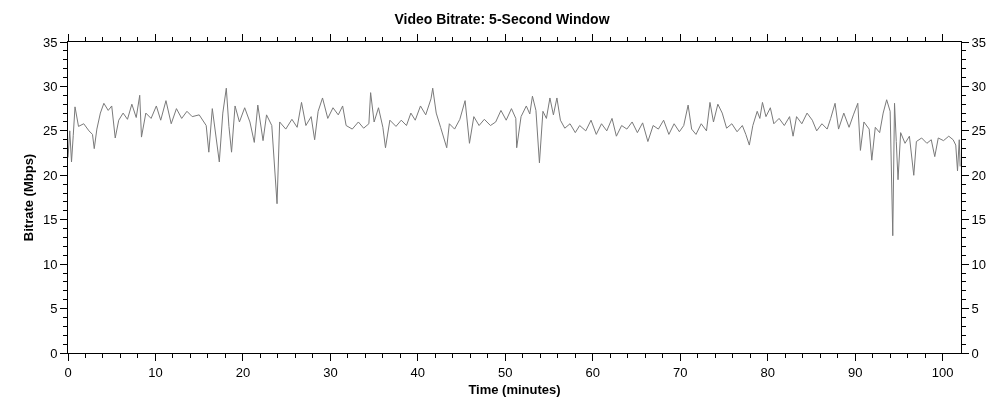 This screenshot has height=420, width=1004. Describe the element at coordinates (979, 220) in the screenshot. I see `y2-tick-label: 15` at that location.